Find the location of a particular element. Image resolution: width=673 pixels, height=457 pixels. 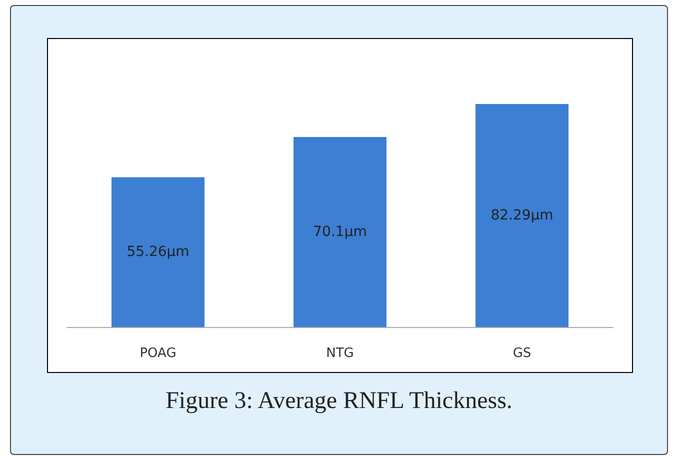

x-tick-label: POAG is located at coordinates (158, 353).